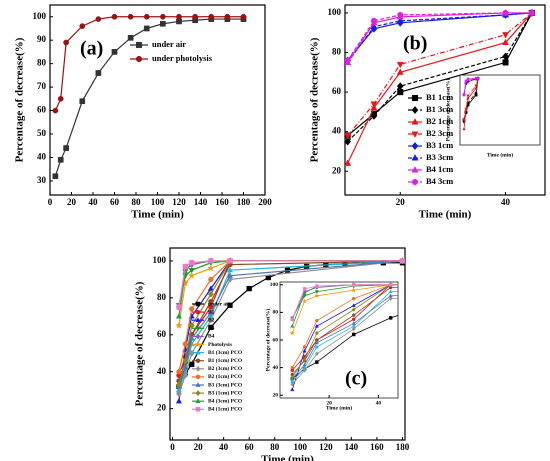 The height and width of the screenshot is (461, 550). Describe the element at coordinates (225, 368) in the screenshot. I see `legend-label: B2 (3cm) PCO` at that location.